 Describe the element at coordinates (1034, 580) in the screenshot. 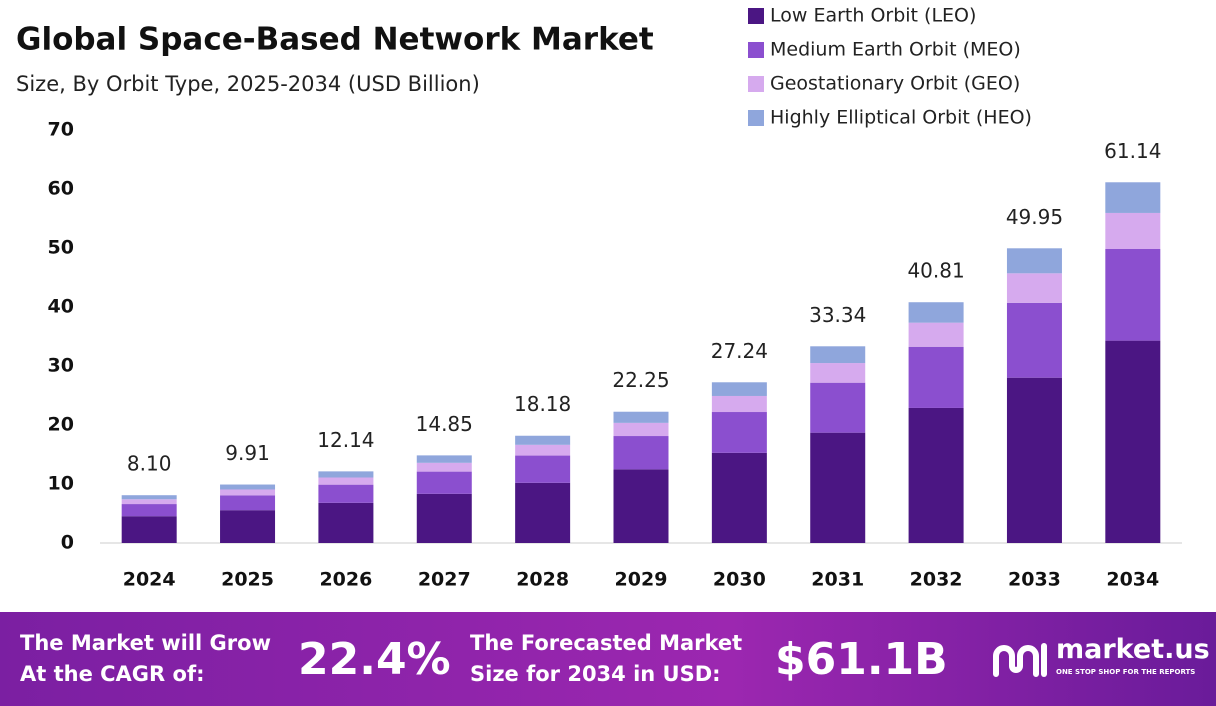

I see `x-tick-label: 2033` at that location.